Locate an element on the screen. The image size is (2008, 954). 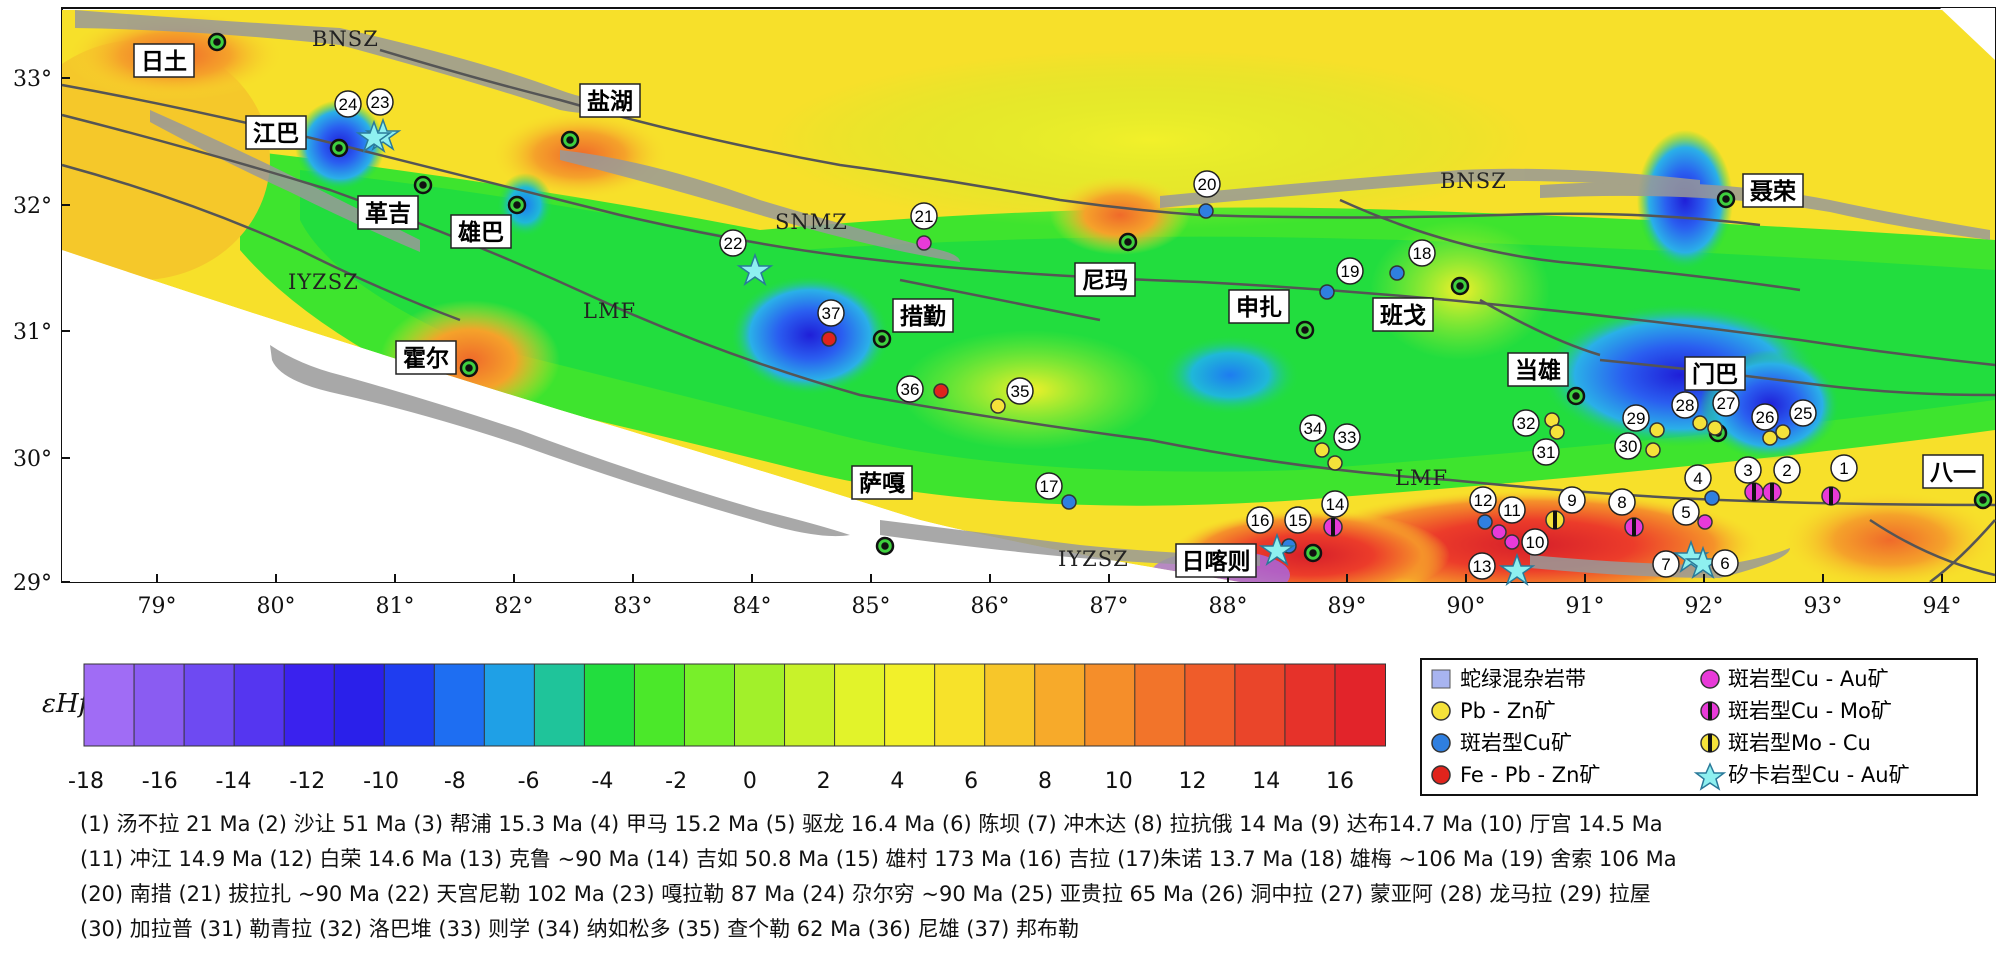
svg-text: 32 is located at coordinates (1526, 423).